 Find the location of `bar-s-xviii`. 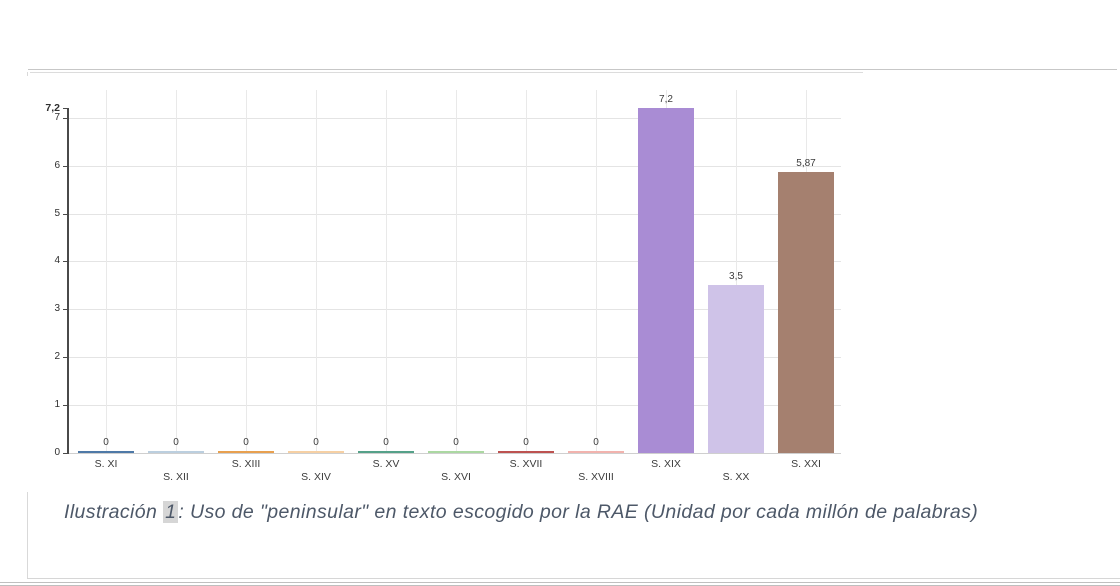

bar-s-xviii is located at coordinates (596, 452).